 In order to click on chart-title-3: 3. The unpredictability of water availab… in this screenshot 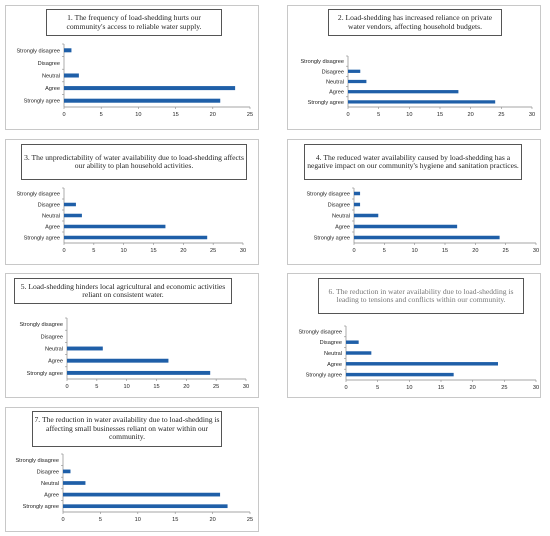, I will do `click(134, 162)`.